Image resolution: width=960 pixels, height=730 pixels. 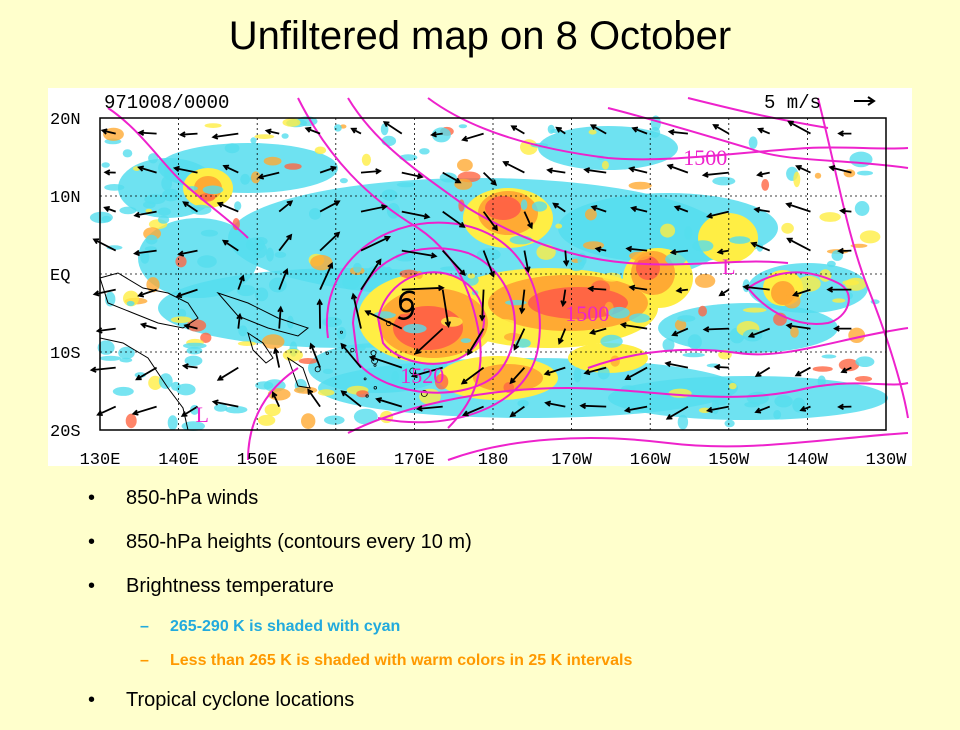 I want to click on vector-scale-arrow, so click(x=865, y=101).